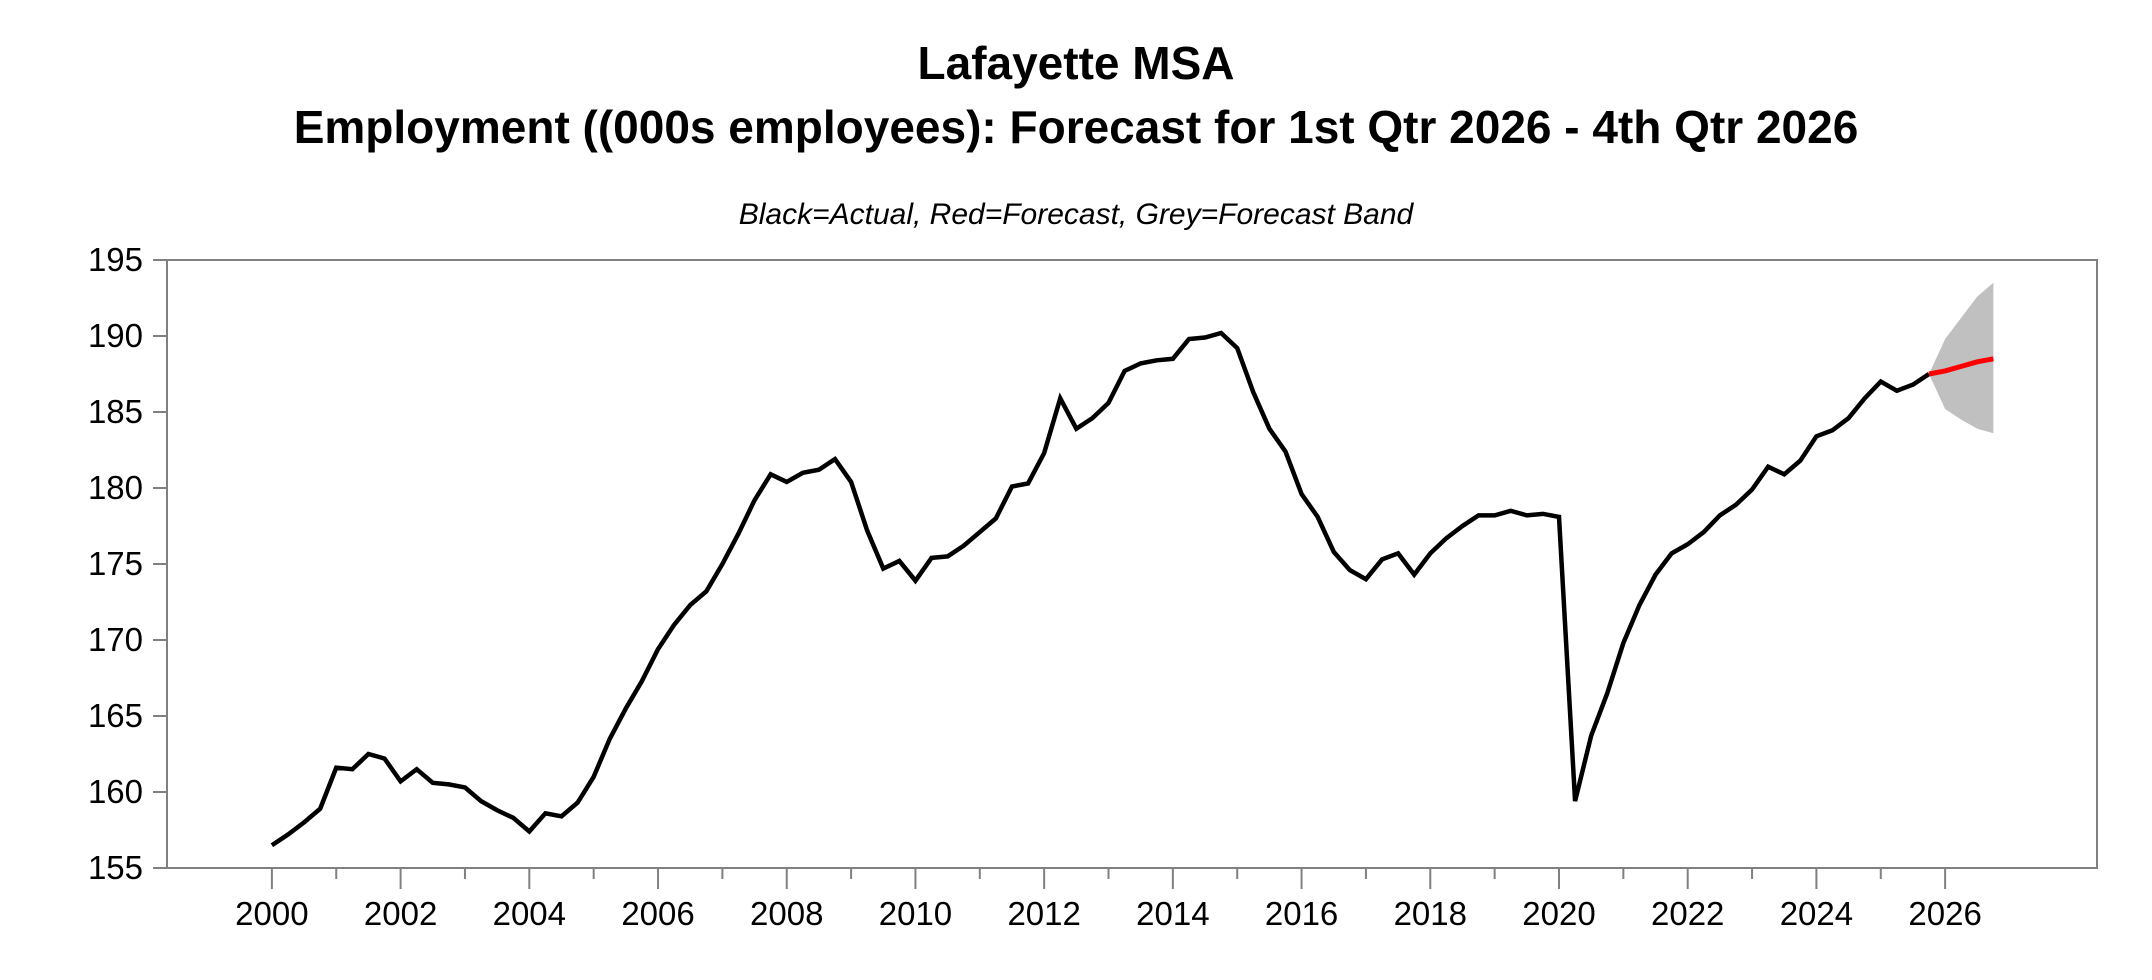 This screenshot has height=980, width=2152. What do you see at coordinates (1430, 913) in the screenshot?
I see `x-axis-label: 2018` at bounding box center [1430, 913].